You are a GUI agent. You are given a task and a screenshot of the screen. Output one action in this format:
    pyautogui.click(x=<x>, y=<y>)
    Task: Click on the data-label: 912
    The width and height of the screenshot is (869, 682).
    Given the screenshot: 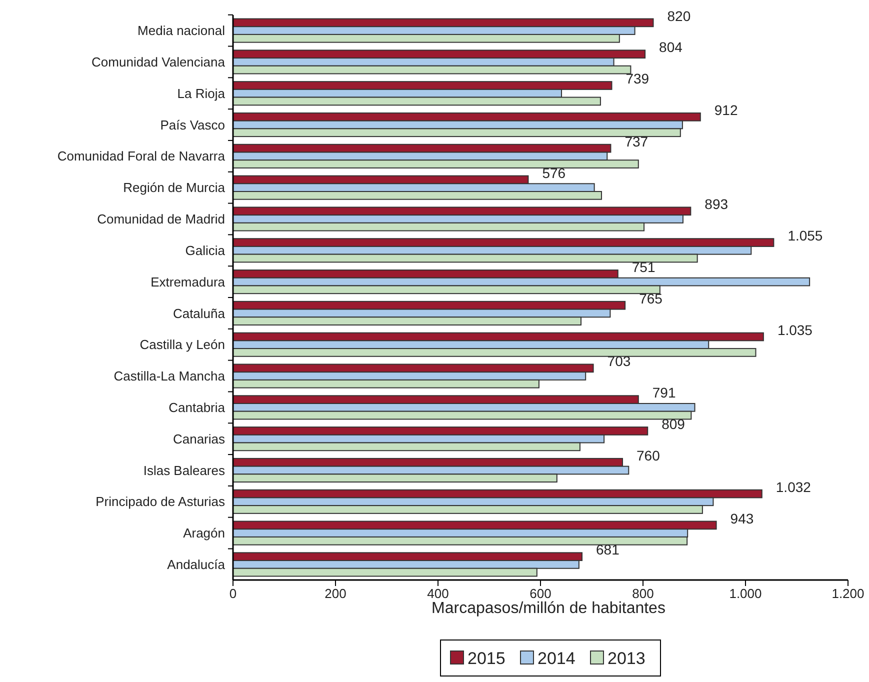 What is the action you would take?
    pyautogui.click(x=726, y=110)
    